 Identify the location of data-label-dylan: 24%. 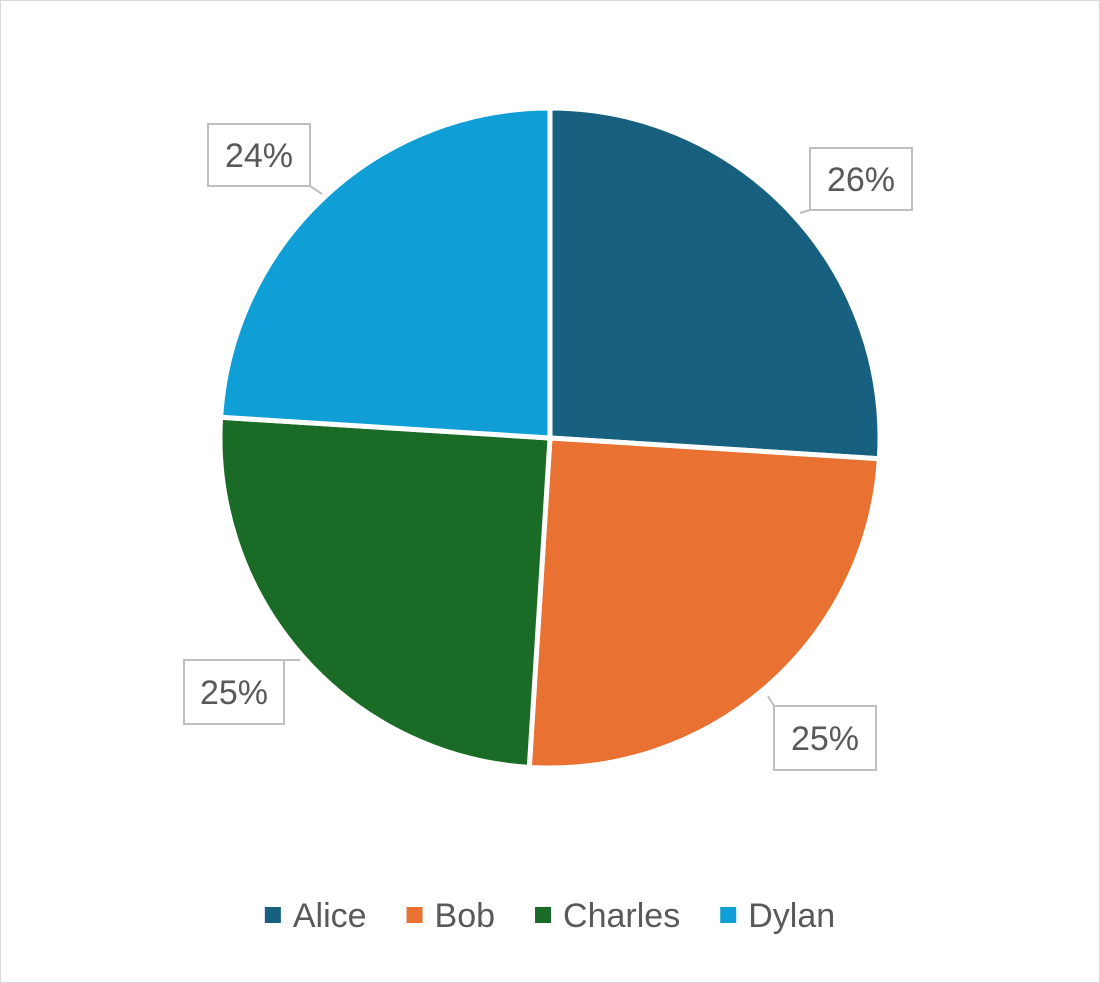
(265, 159).